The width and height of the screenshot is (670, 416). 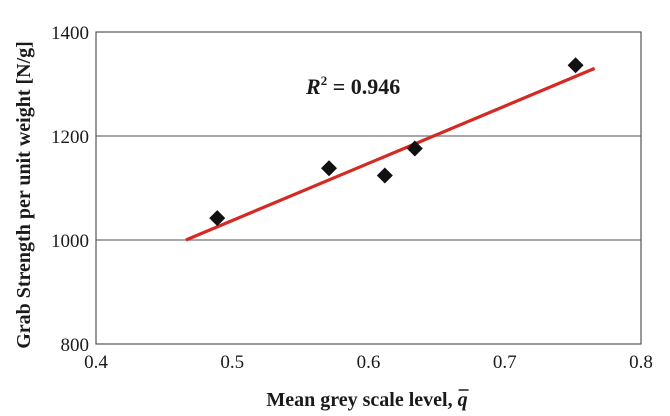 What do you see at coordinates (641, 362) in the screenshot?
I see `x-tick-0.8: 0.8` at bounding box center [641, 362].